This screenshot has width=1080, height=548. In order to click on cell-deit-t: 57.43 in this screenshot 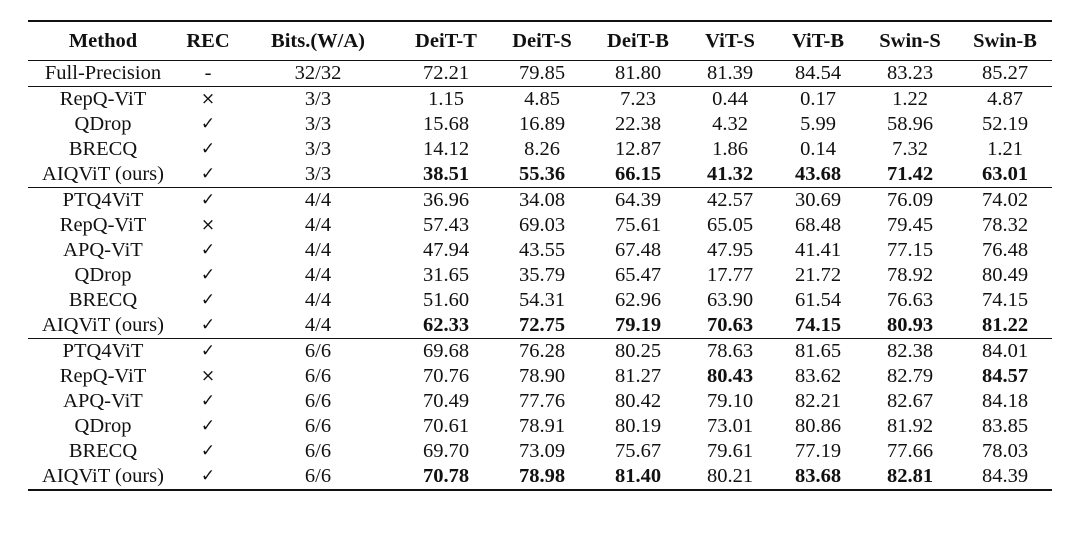, I will do `click(446, 225)`.